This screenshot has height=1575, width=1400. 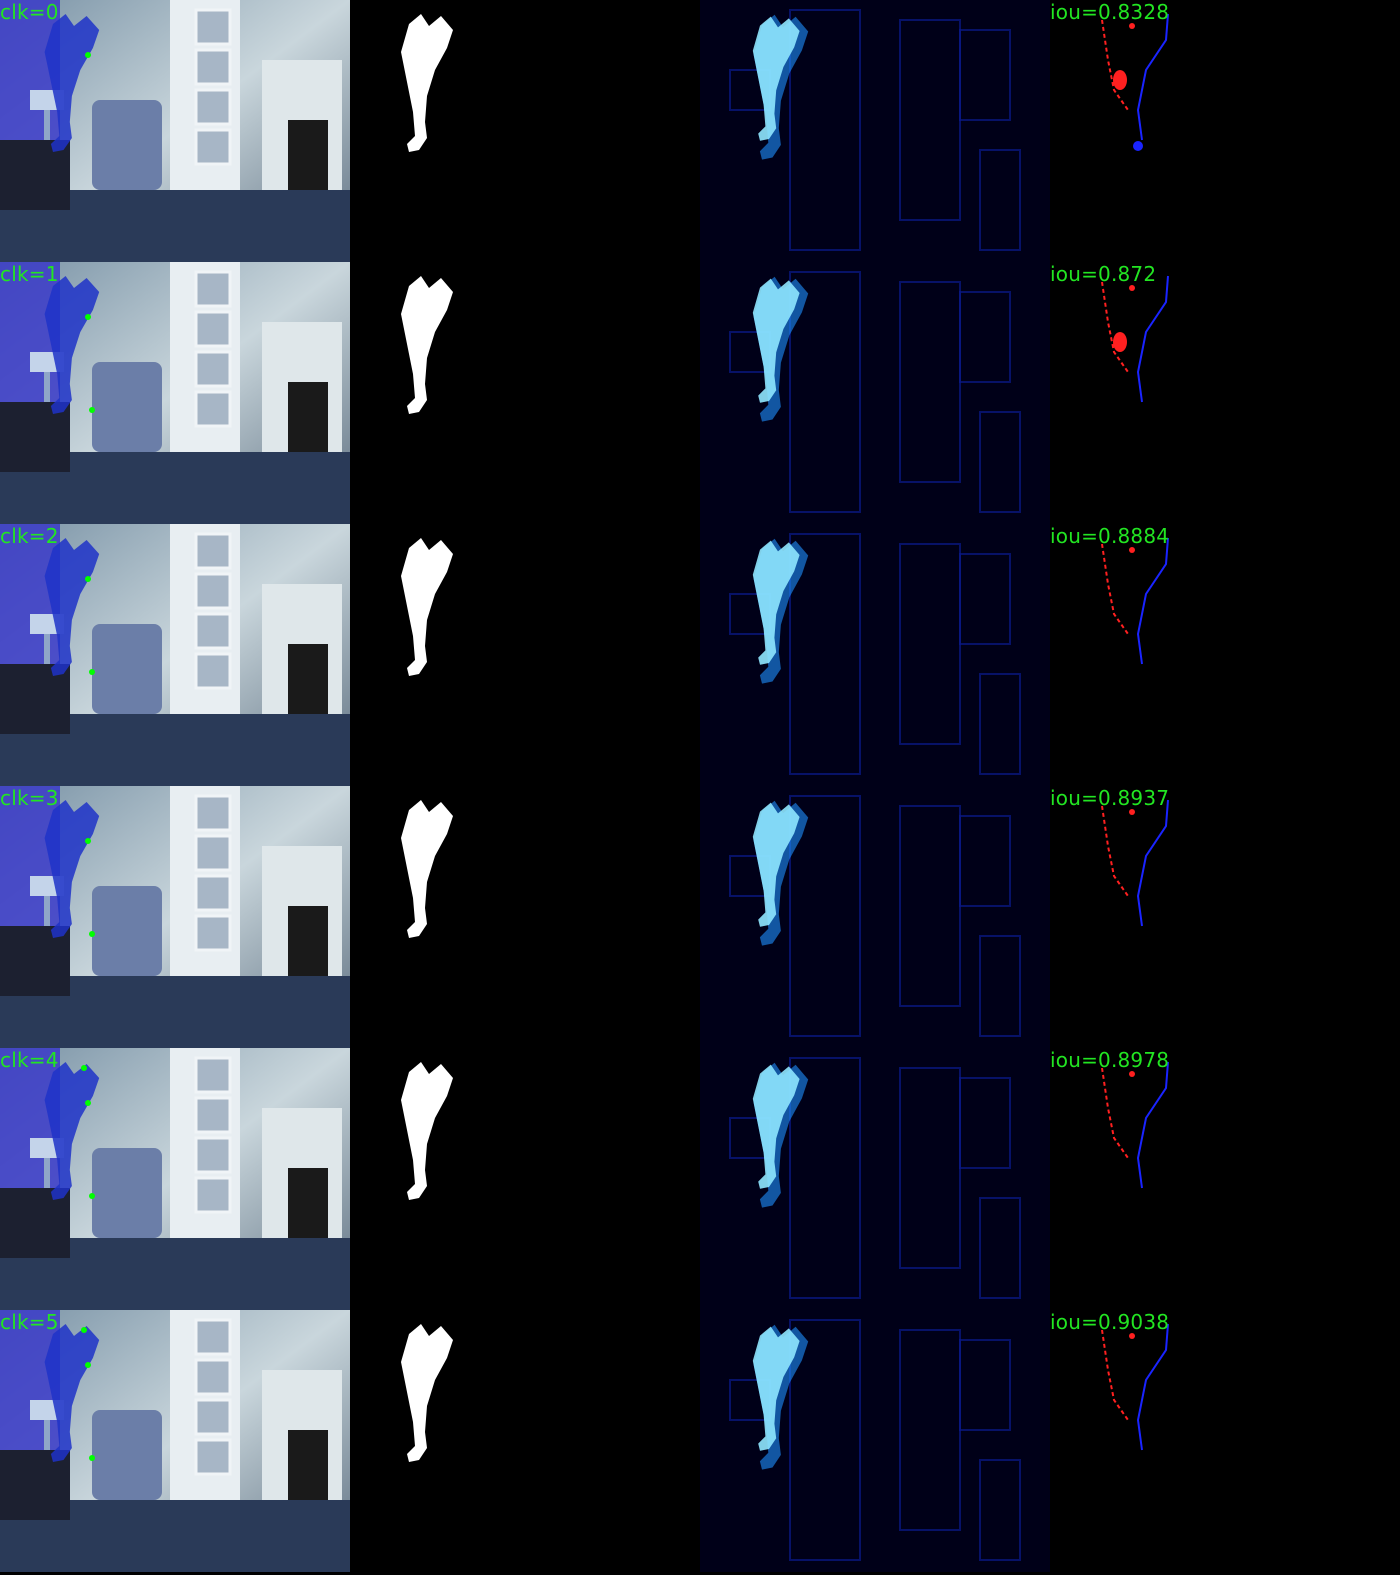 What do you see at coordinates (1225, 393) in the screenshot?
I see `error-map-panel: iou=0.872` at bounding box center [1225, 393].